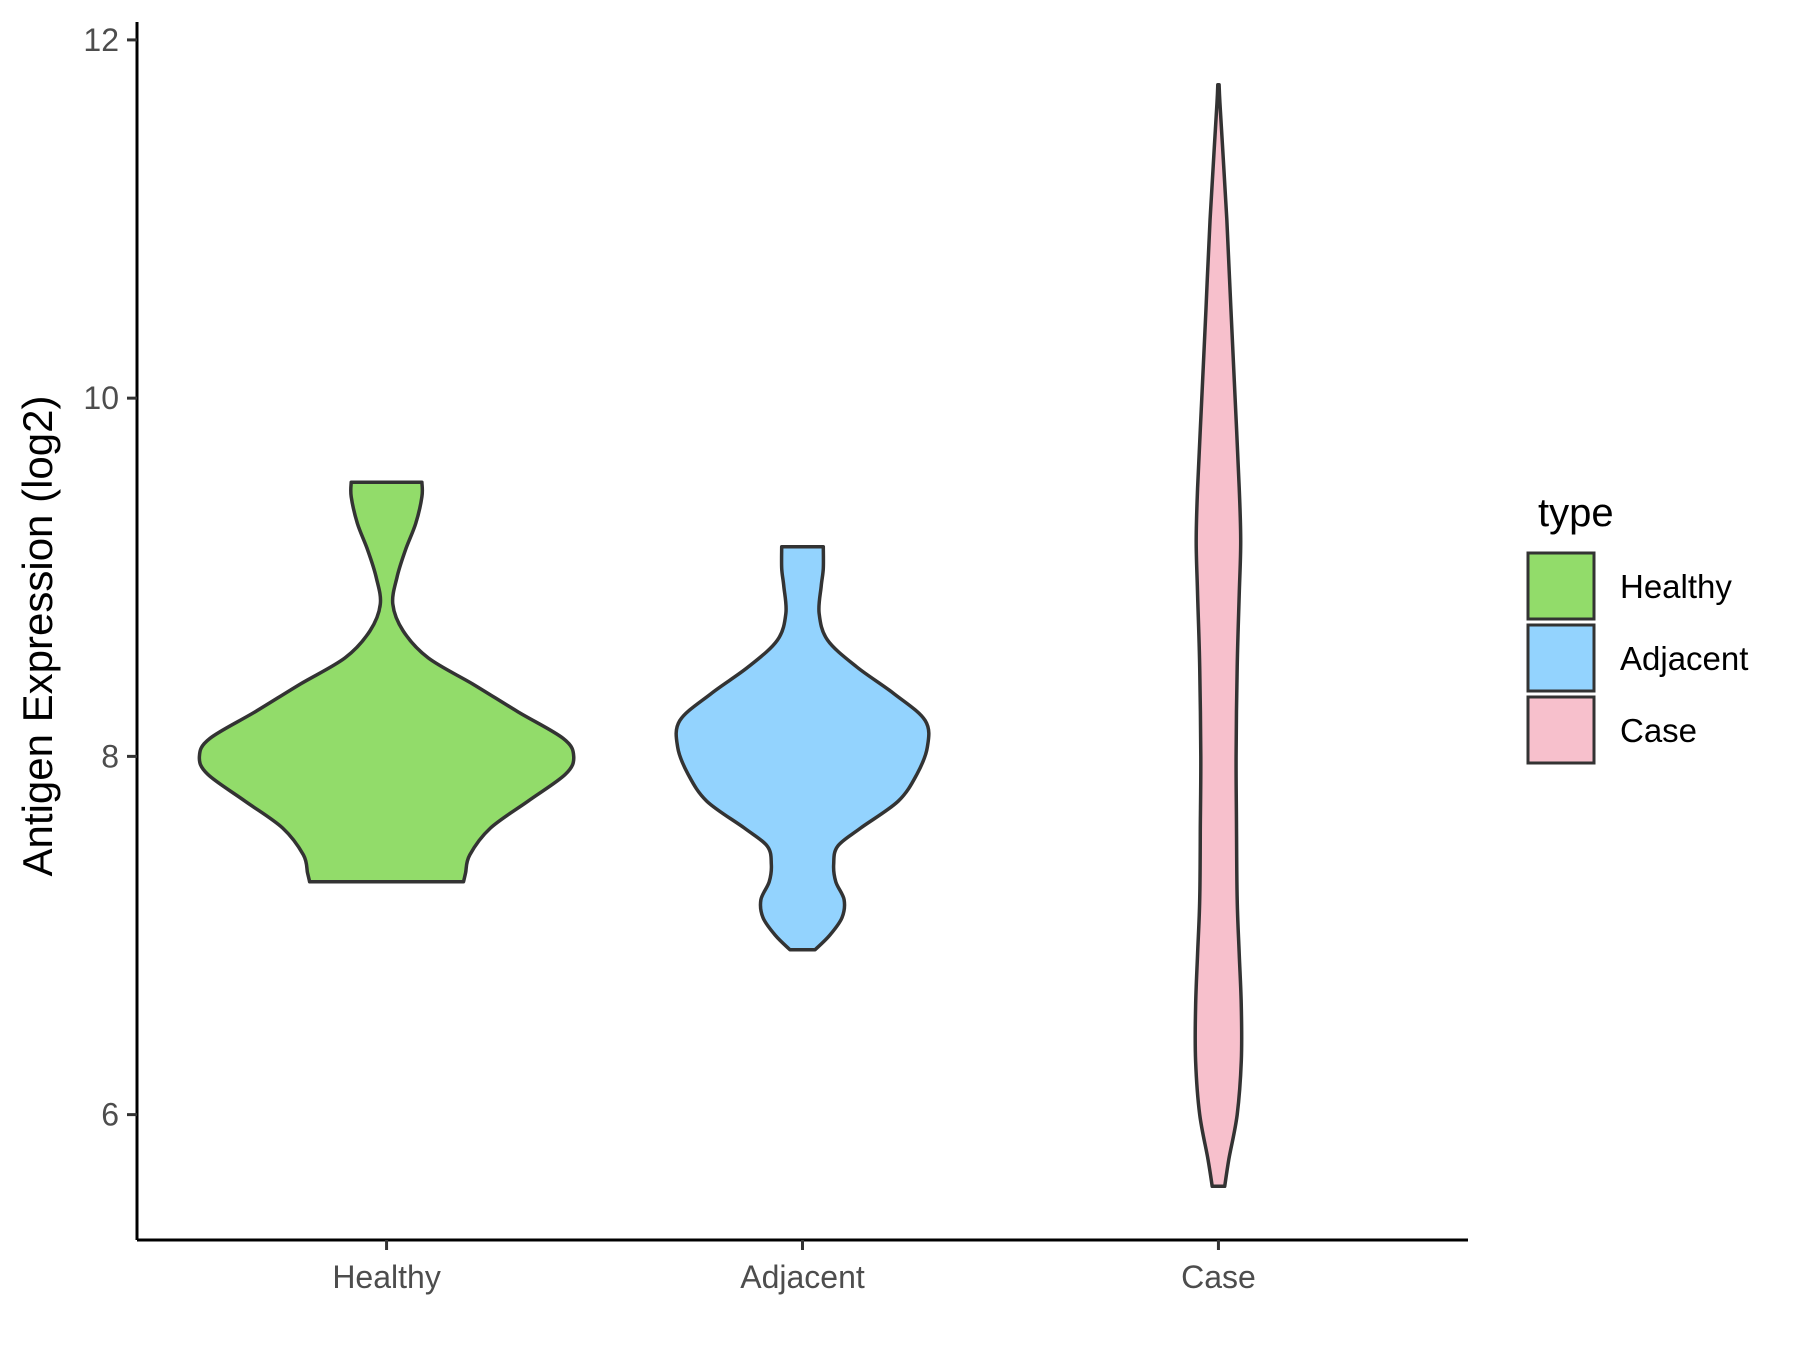  What do you see at coordinates (802, 748) in the screenshot?
I see `violin-adjacent` at bounding box center [802, 748].